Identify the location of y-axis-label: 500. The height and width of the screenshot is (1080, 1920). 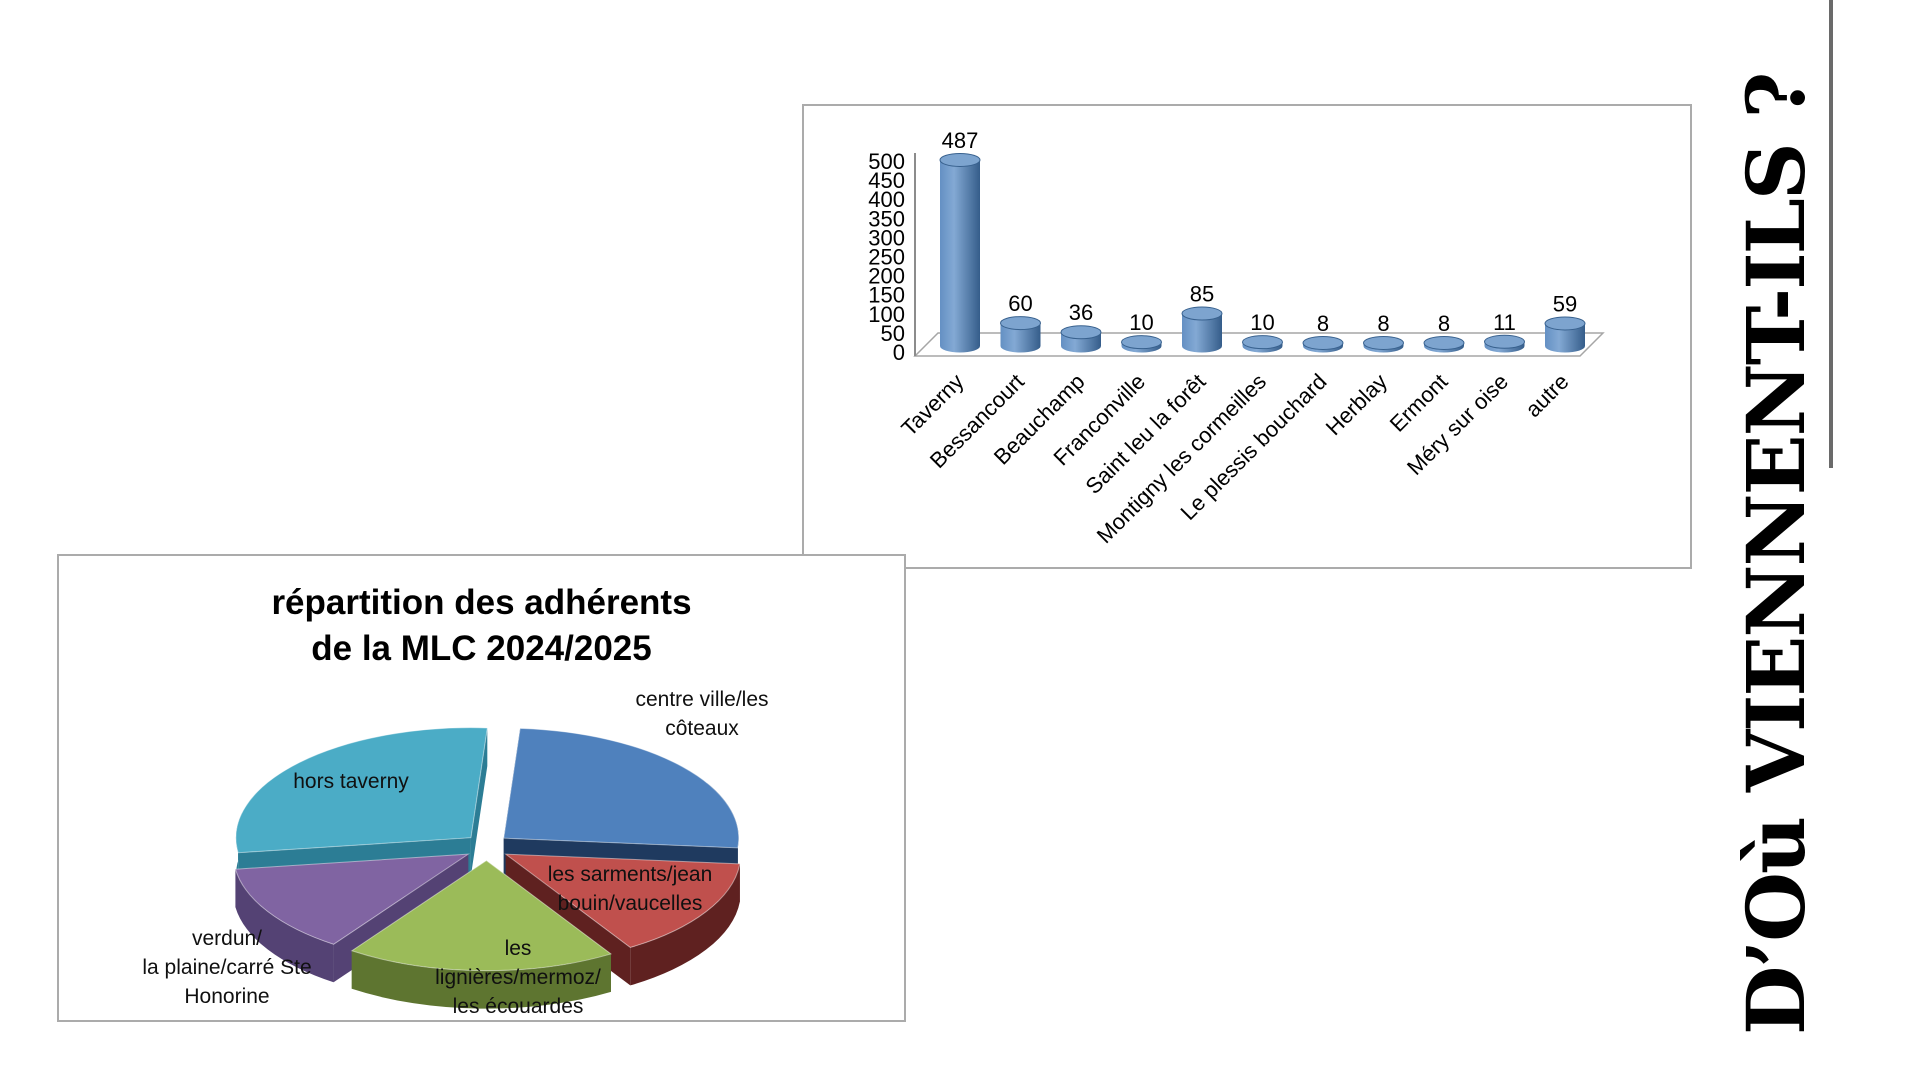
(886, 161).